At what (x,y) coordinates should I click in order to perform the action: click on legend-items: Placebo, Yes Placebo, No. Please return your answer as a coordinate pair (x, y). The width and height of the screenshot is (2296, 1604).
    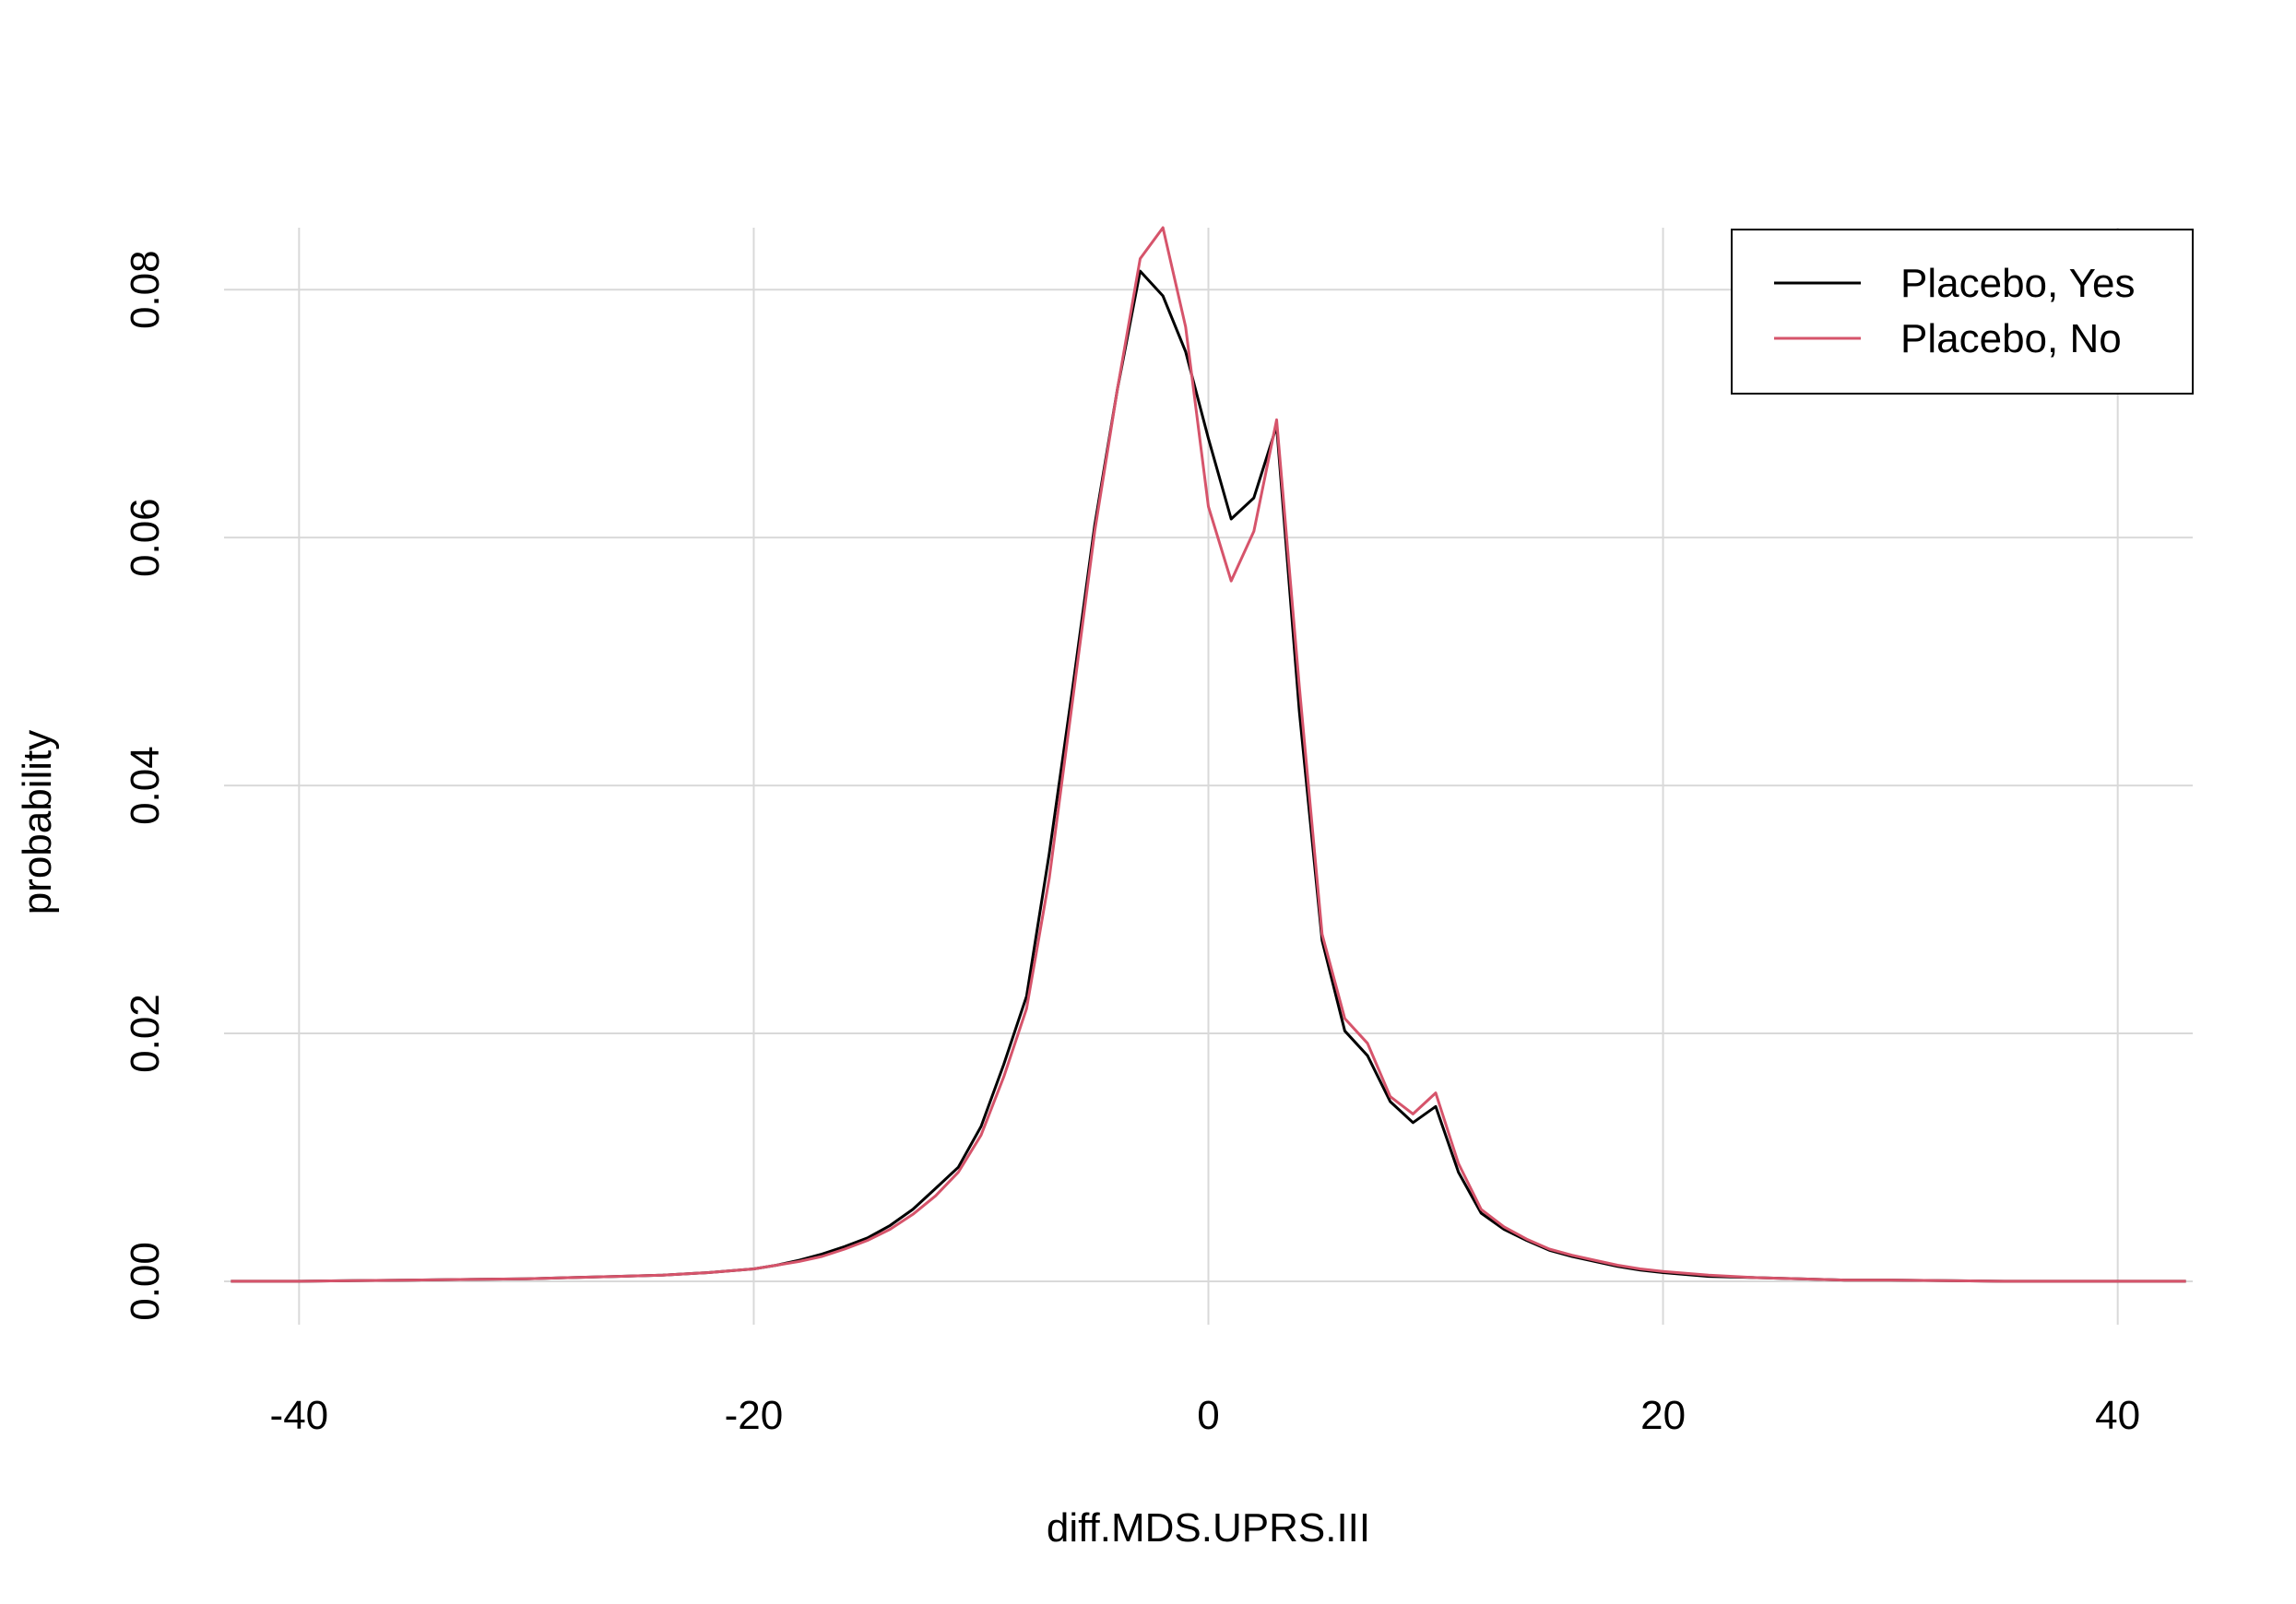
    Looking at the image, I should click on (1954, 311).